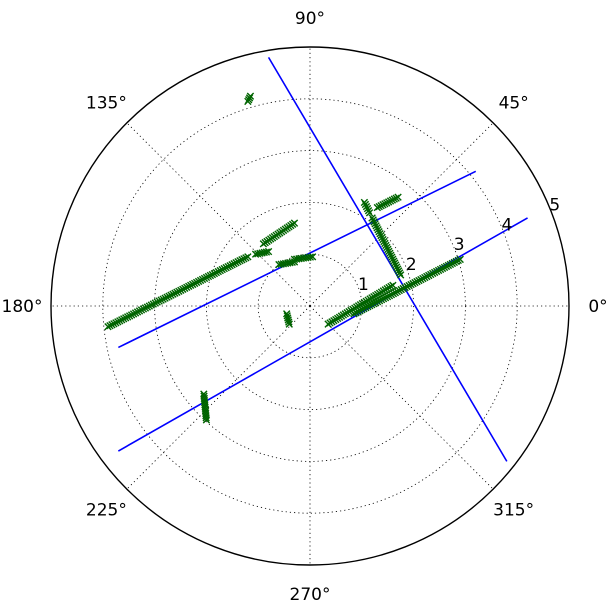 The image size is (616, 616). What do you see at coordinates (363, 285) in the screenshot?
I see `radial-tick-label: 1` at bounding box center [363, 285].